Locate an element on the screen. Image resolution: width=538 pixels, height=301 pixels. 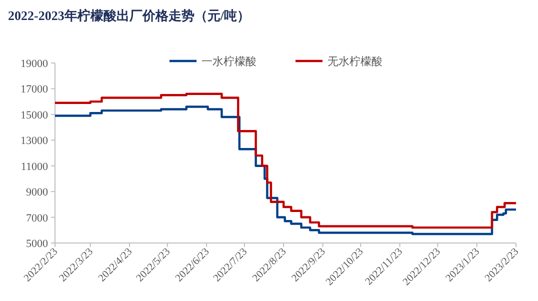
y-tick-label: 9000 is located at coordinates (37, 192).